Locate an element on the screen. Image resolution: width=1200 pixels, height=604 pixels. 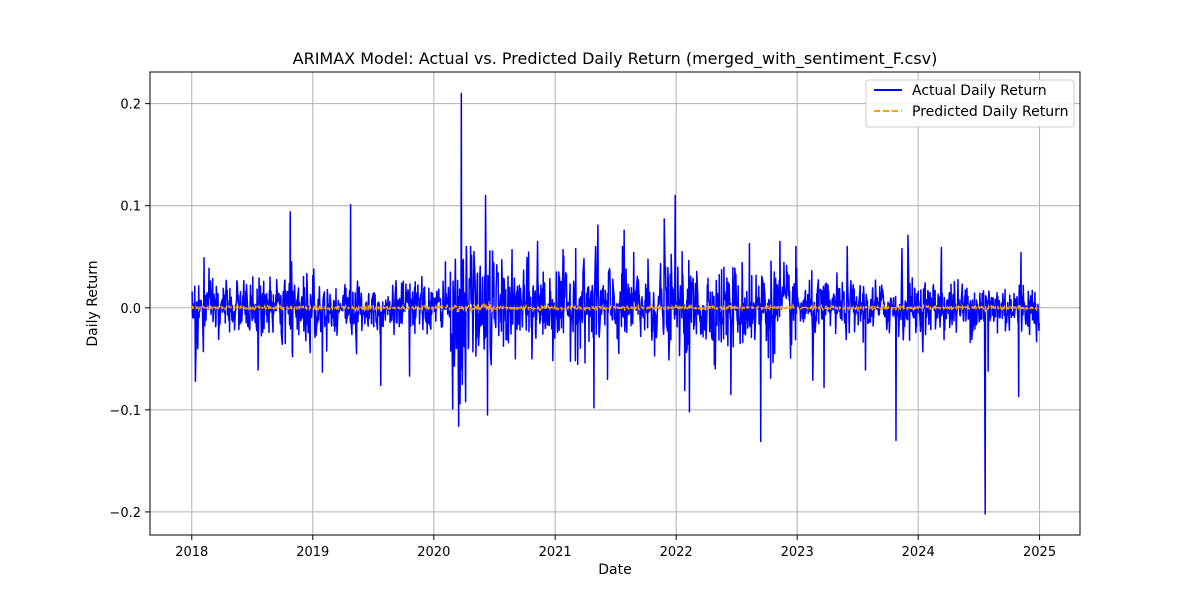
y-tick-label: −0.2 is located at coordinates (125, 513).